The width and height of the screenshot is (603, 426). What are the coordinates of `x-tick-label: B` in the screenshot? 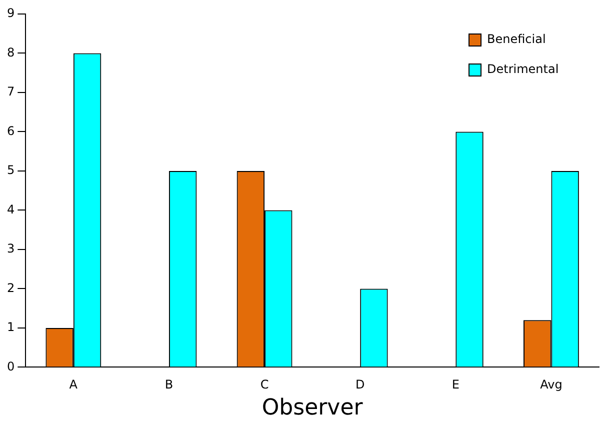 It's located at (169, 385).